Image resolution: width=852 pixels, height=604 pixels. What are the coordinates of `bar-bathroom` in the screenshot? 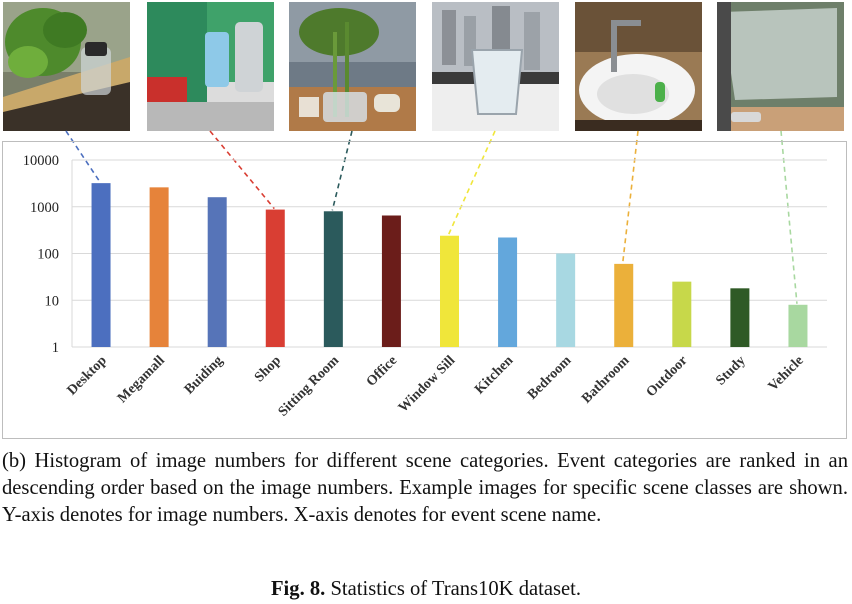 It's located at (624, 305).